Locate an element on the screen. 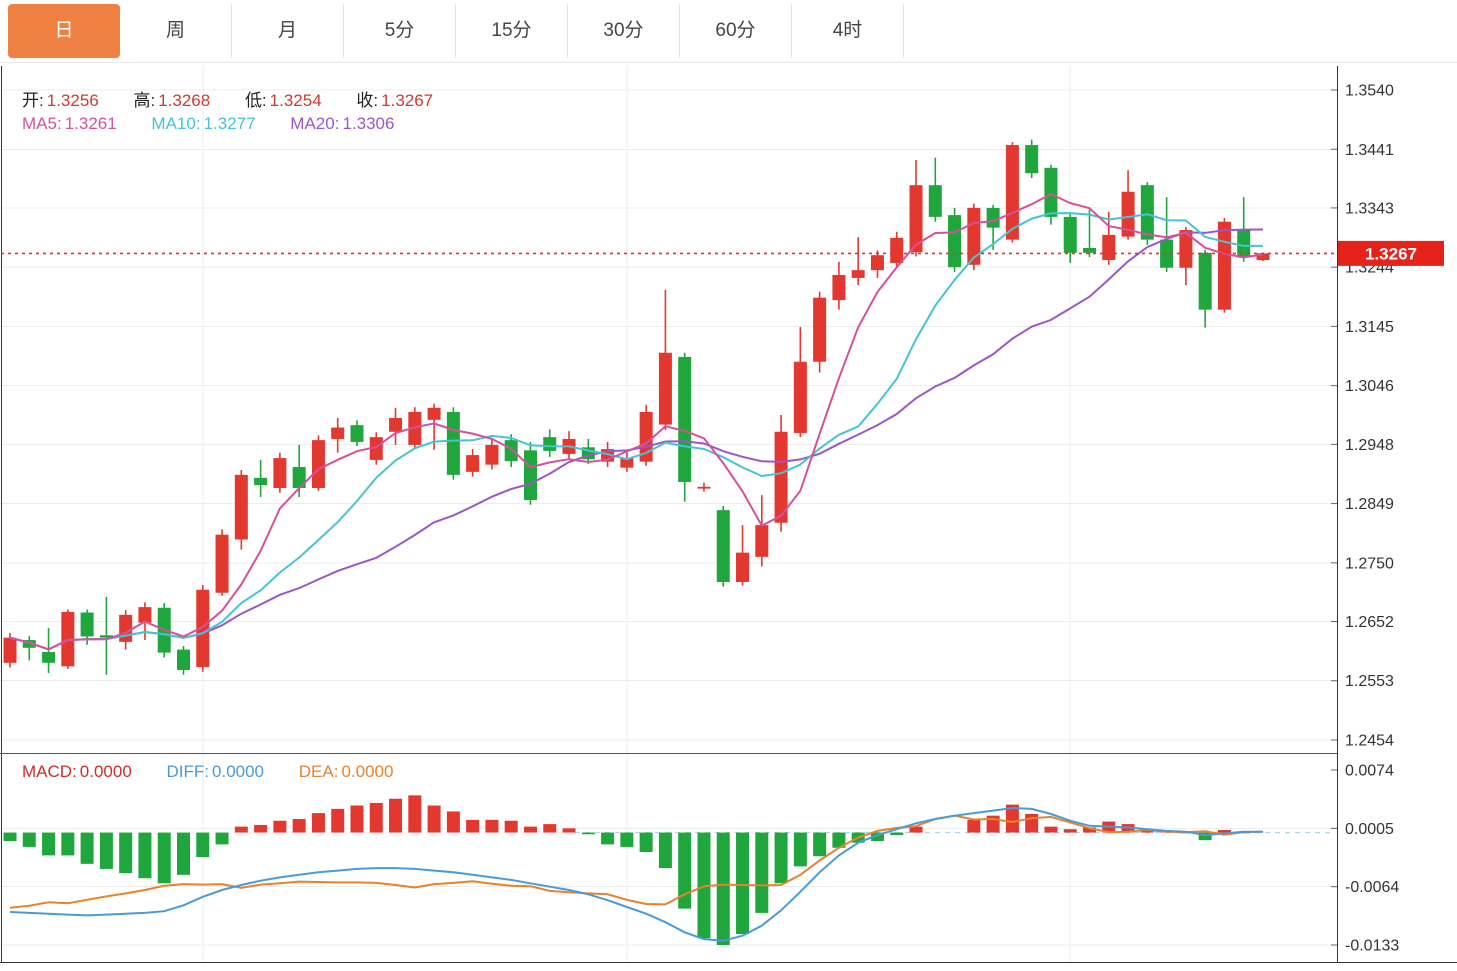 The height and width of the screenshot is (971, 1457). price-tick-label: 1.2454 is located at coordinates (1369, 741).